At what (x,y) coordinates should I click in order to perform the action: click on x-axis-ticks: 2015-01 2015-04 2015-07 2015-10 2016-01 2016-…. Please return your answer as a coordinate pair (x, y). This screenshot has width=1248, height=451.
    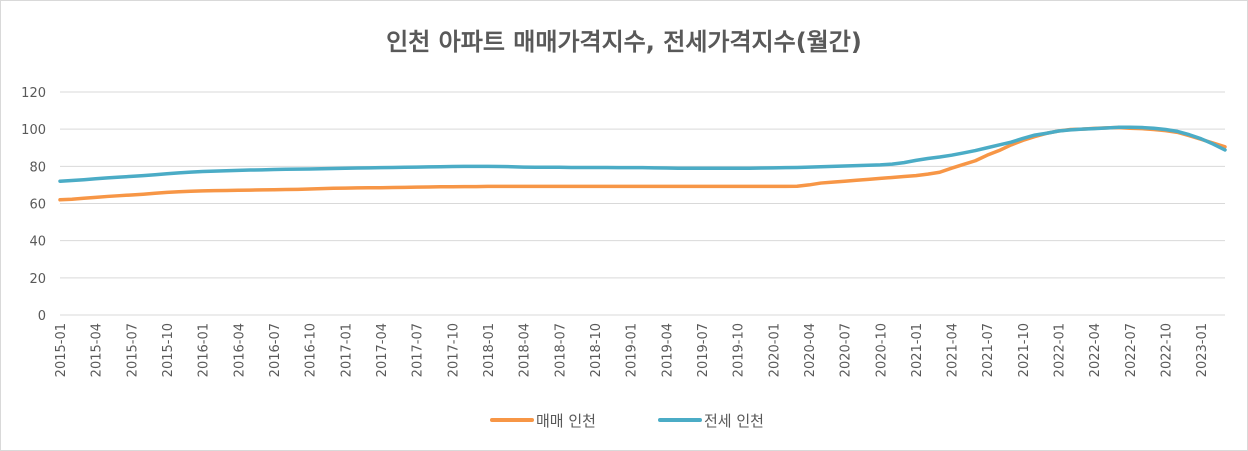
    Looking at the image, I should click on (632, 350).